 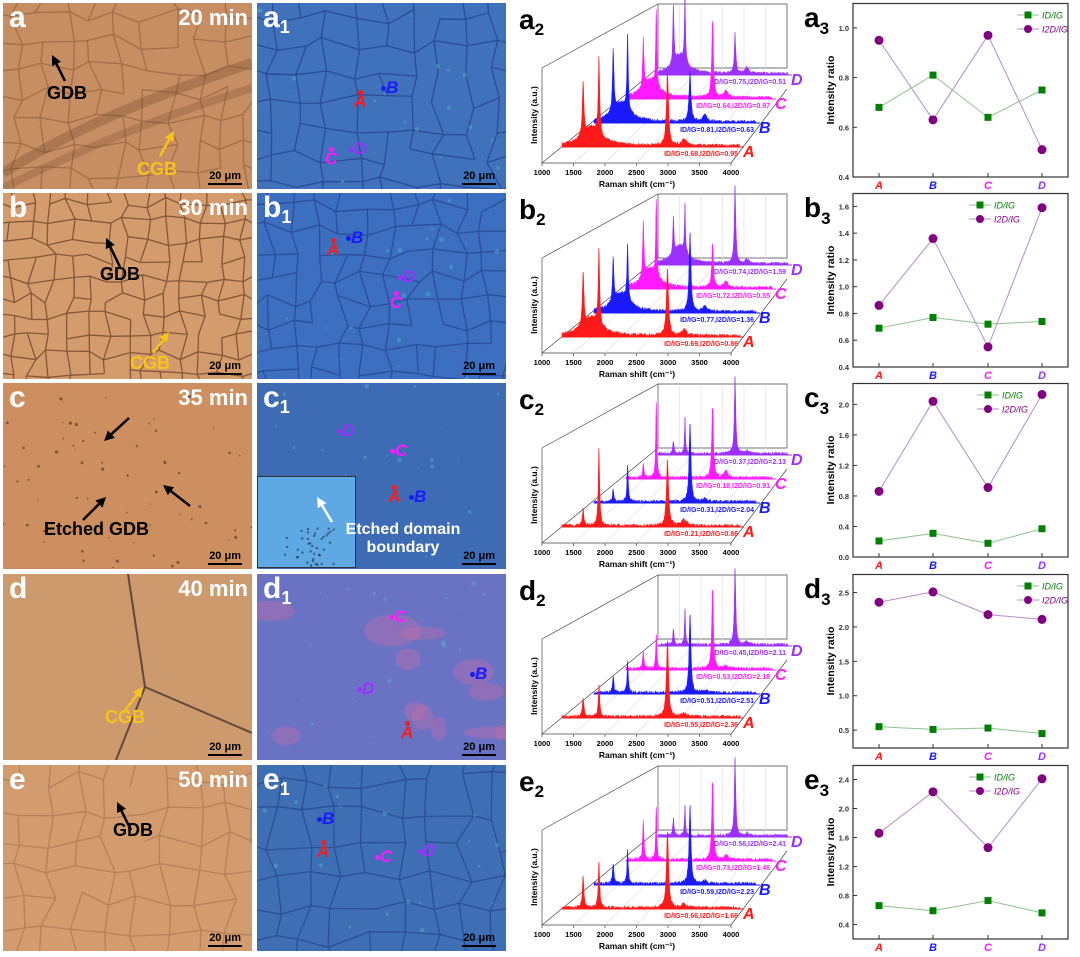 What do you see at coordinates (271, 780) in the screenshot?
I see `panel-letter: e` at bounding box center [271, 780].